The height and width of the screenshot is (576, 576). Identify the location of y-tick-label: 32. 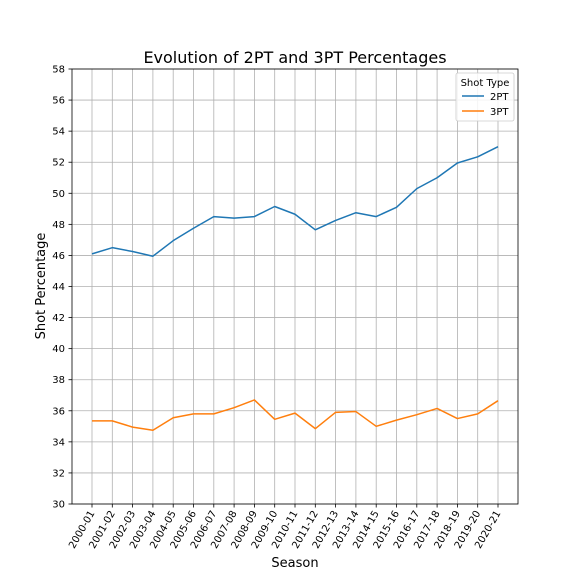
(58, 473).